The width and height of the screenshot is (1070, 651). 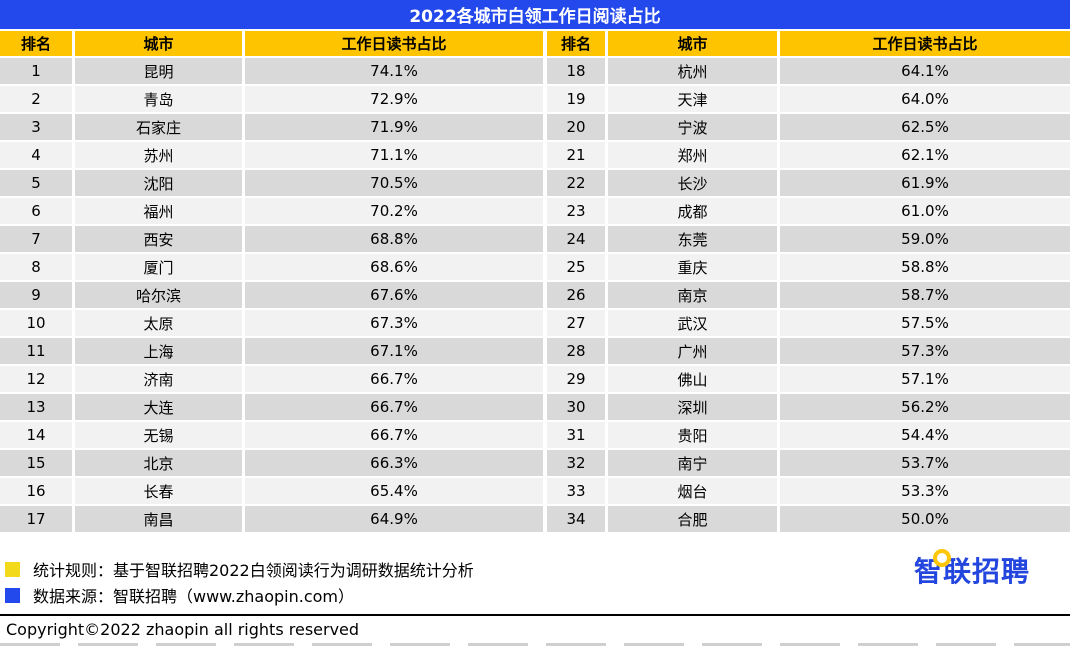 What do you see at coordinates (577, 43) in the screenshot?
I see `column-header: 排名` at bounding box center [577, 43].